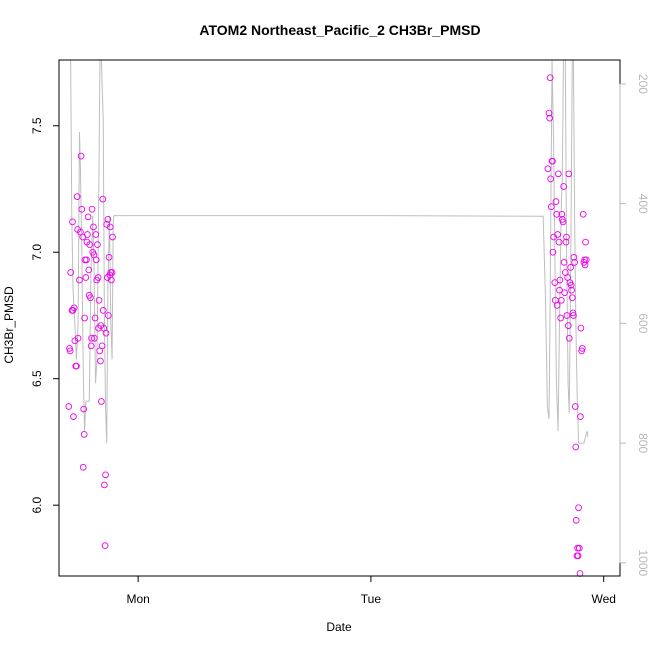 The width and height of the screenshot is (650, 650). What do you see at coordinates (643, 562) in the screenshot?
I see `y2-tick-label-4: 1000` at bounding box center [643, 562].